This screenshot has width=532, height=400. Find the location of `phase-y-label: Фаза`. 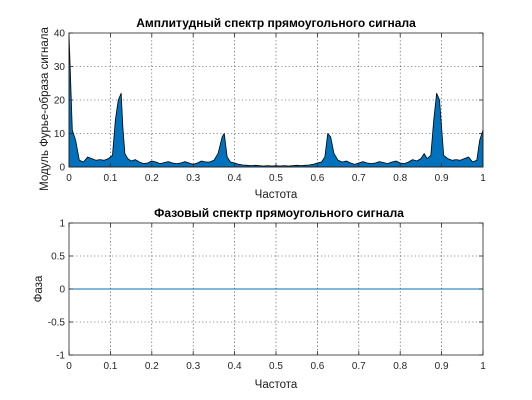

phase-y-label: Фаза is located at coordinates (39, 288).